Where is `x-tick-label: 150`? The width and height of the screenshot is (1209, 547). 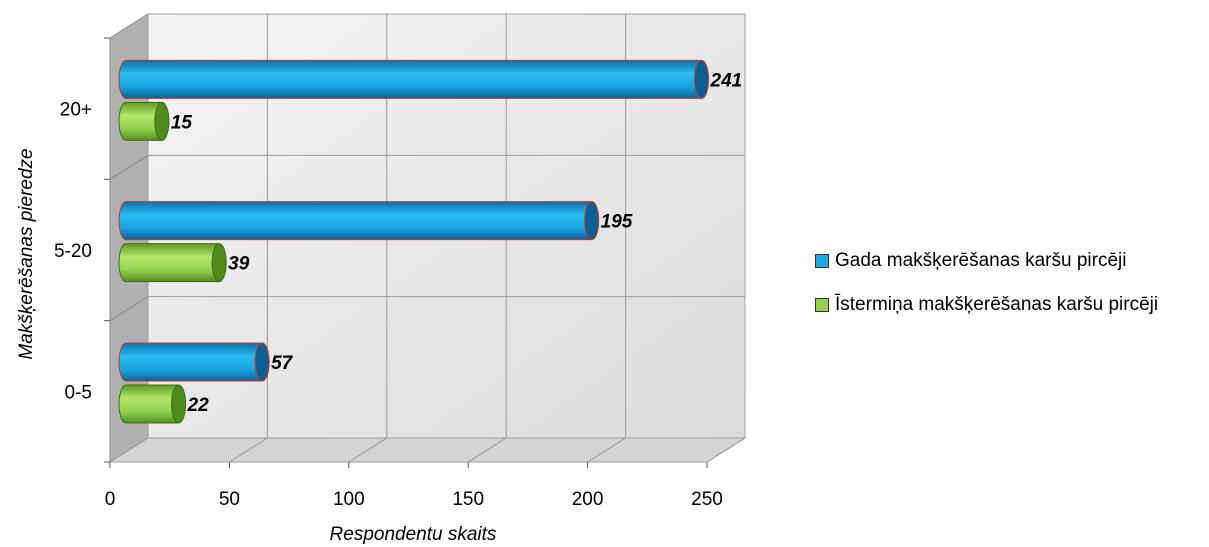
x-tick-label: 150 is located at coordinates (468, 499).